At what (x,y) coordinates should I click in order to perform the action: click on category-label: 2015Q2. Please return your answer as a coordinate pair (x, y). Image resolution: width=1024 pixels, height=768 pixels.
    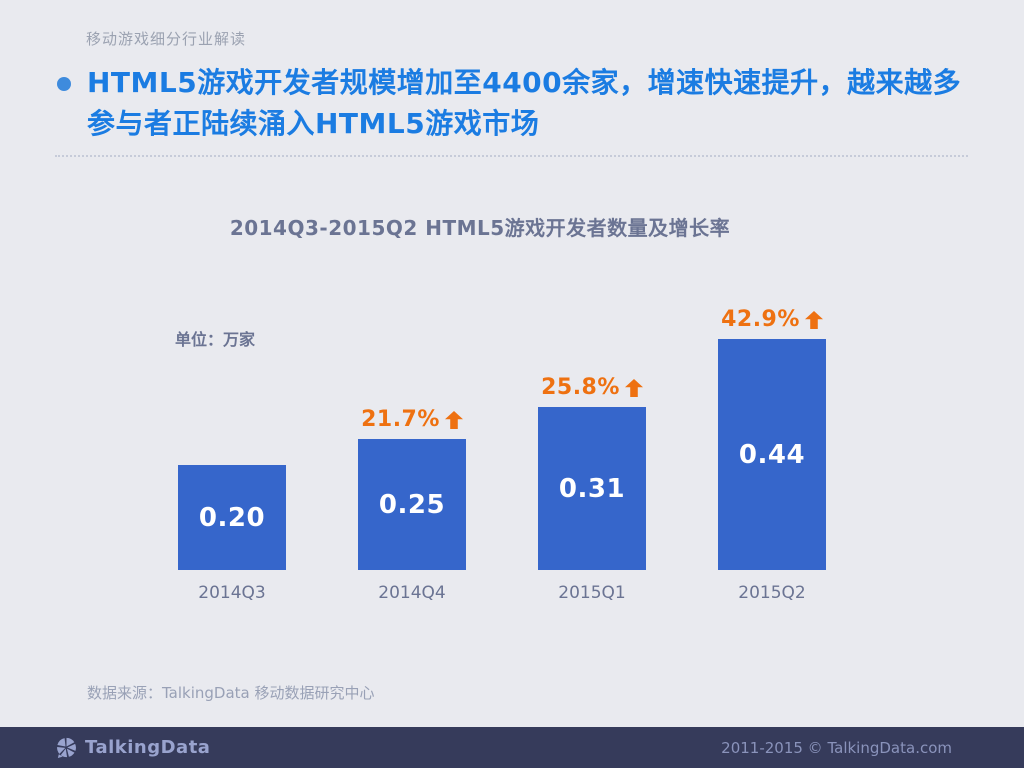
    Looking at the image, I should click on (772, 593).